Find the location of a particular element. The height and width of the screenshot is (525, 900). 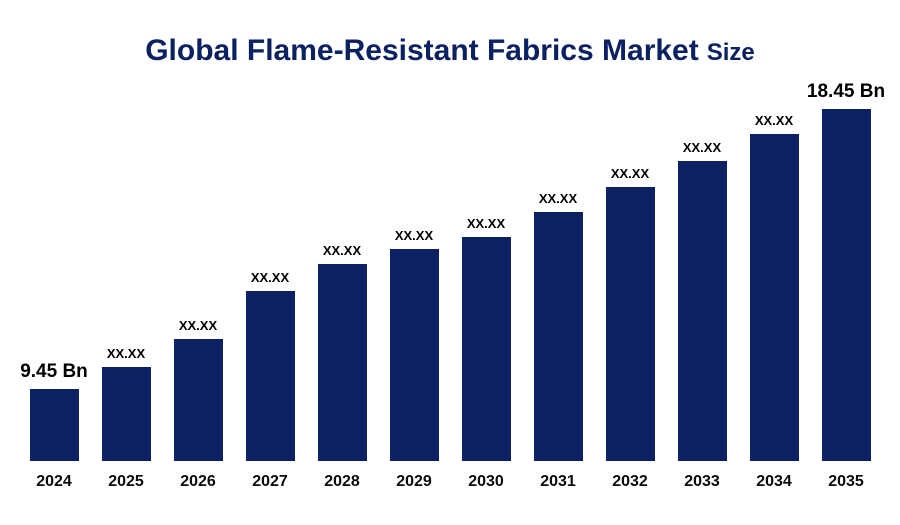

x-axis-tick-label: 2028 is located at coordinates (342, 481).